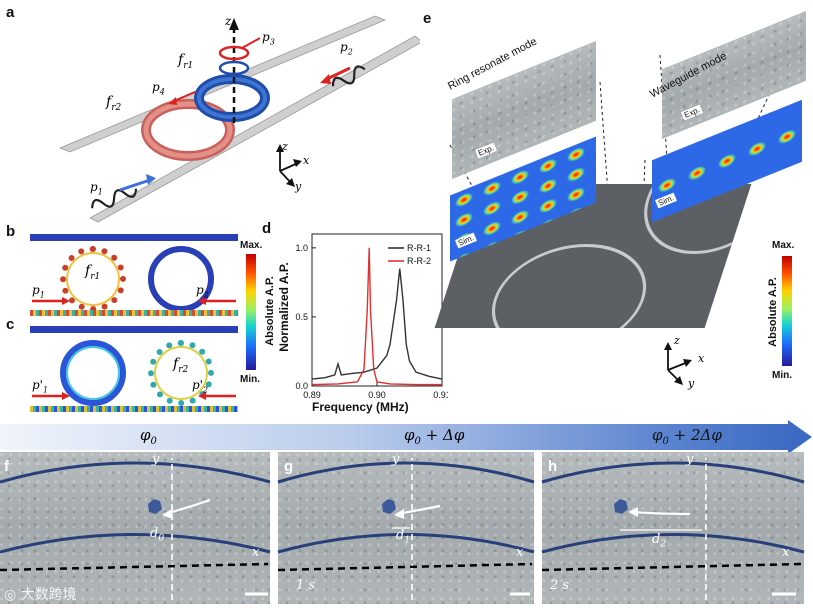 The image size is (813, 609). What do you see at coordinates (289, 466) in the screenshot?
I see `panel-label-g: g` at bounding box center [289, 466].